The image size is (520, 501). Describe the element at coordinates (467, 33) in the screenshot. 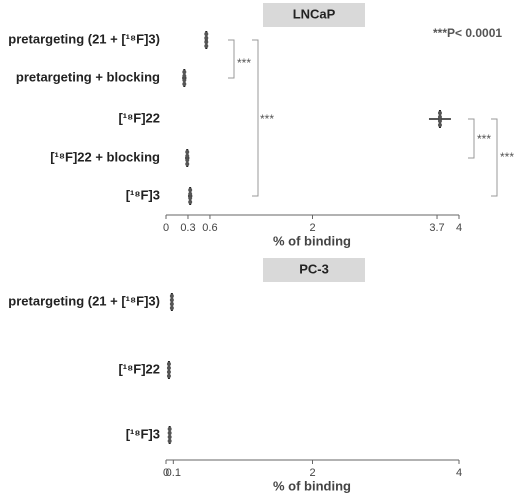

I see `annotation: ***P< 0.0001` at that location.